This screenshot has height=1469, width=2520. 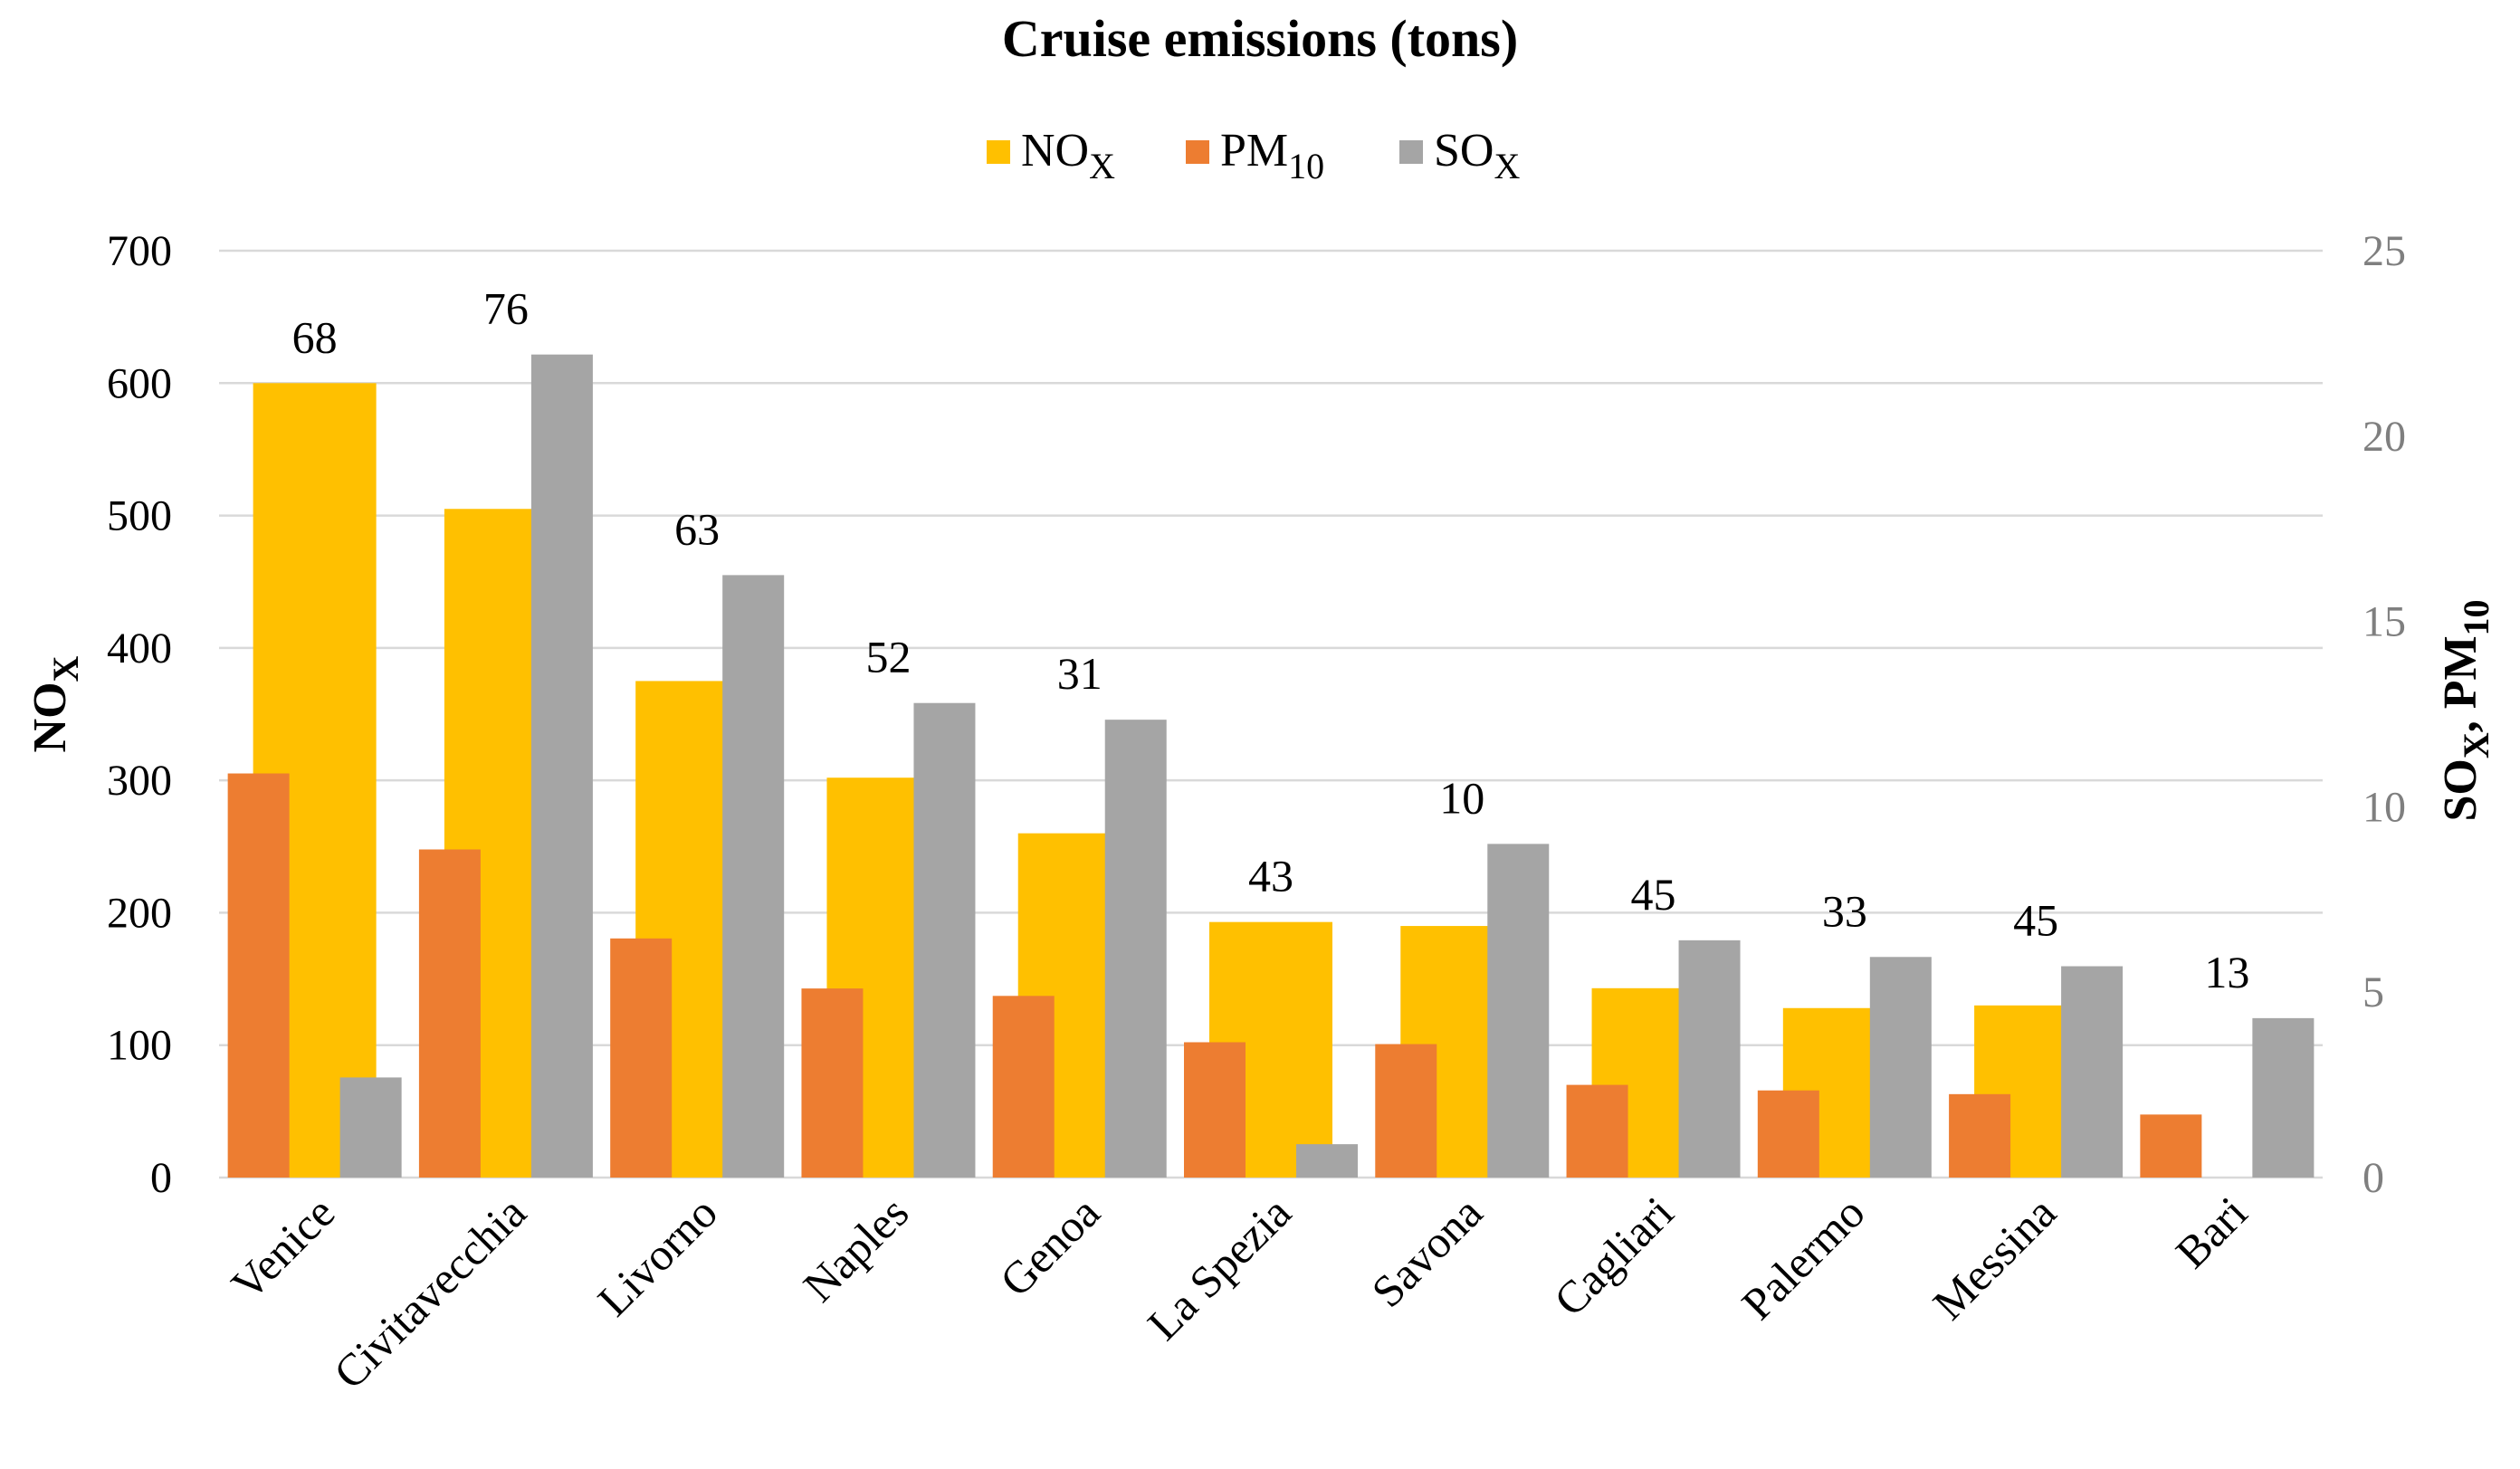 I want to click on category-label: Genoa, so click(x=1050, y=1247).